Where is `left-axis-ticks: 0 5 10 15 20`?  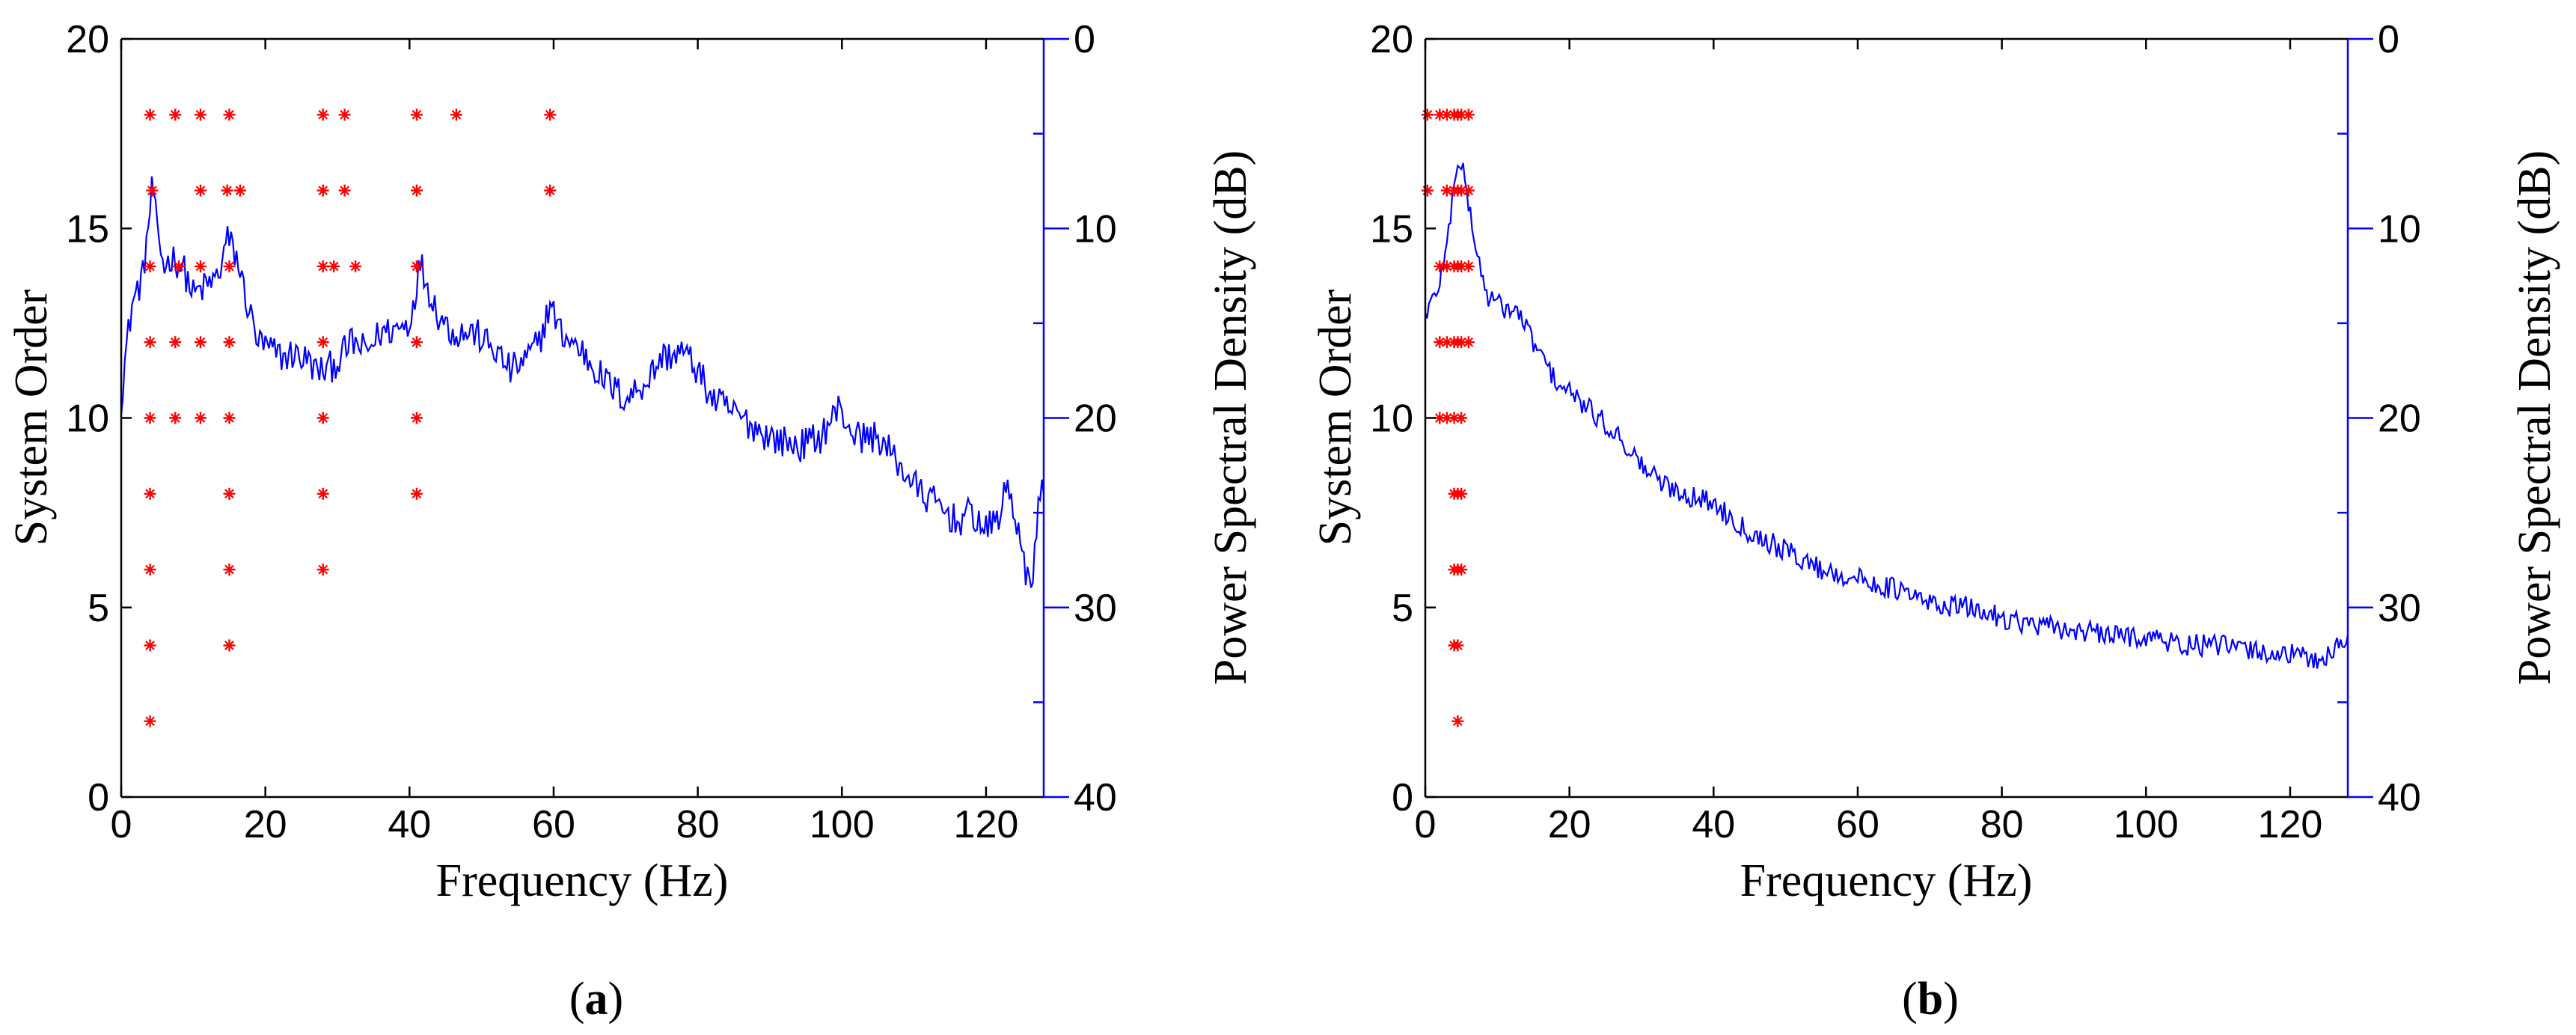
left-axis-ticks: 0 5 10 15 20 is located at coordinates (1403, 418).